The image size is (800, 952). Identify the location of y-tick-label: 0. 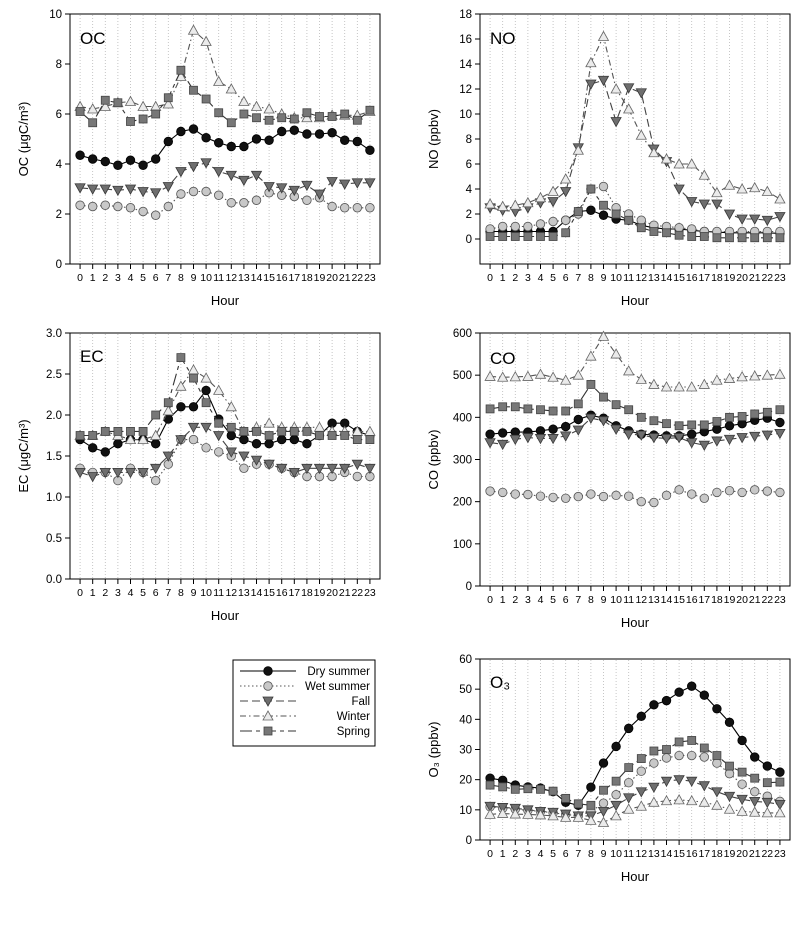
(59, 265).